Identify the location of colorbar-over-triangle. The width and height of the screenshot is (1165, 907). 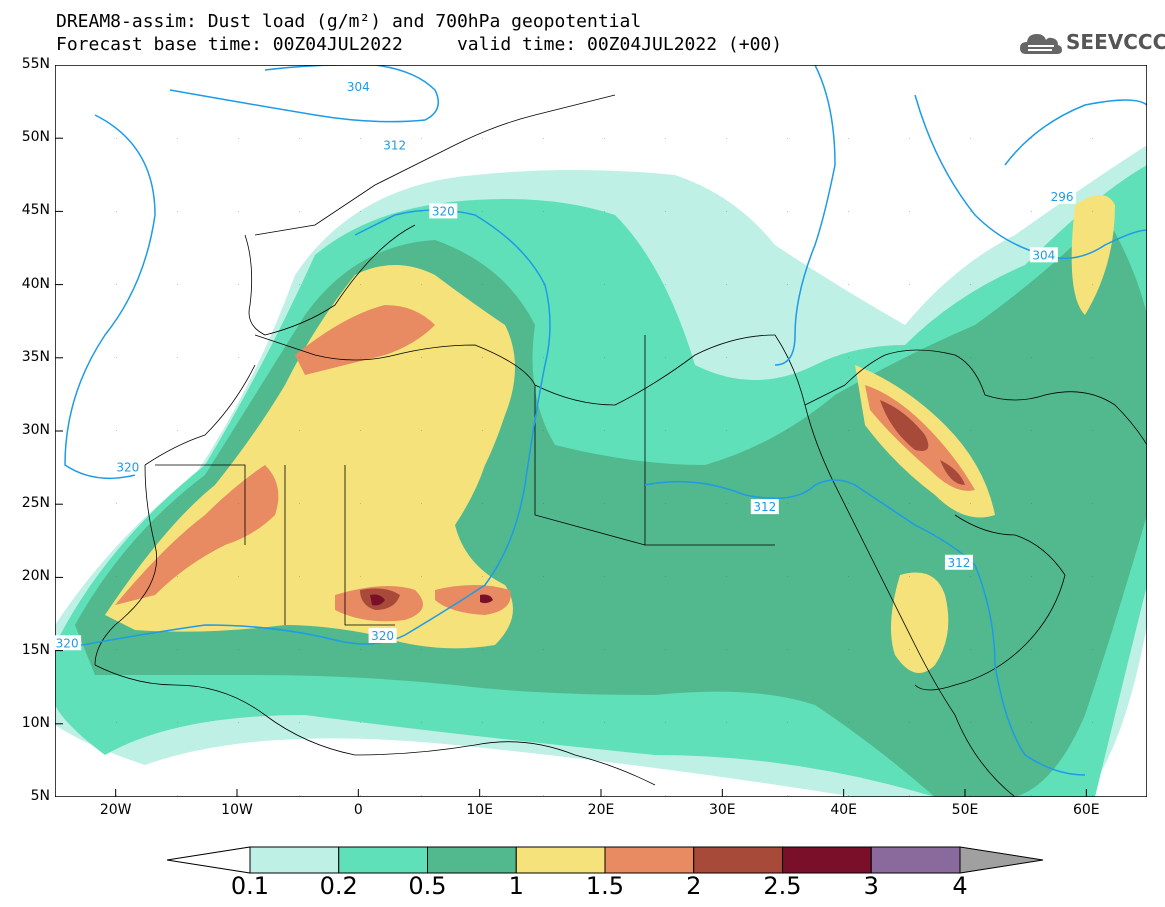
(1001, 860).